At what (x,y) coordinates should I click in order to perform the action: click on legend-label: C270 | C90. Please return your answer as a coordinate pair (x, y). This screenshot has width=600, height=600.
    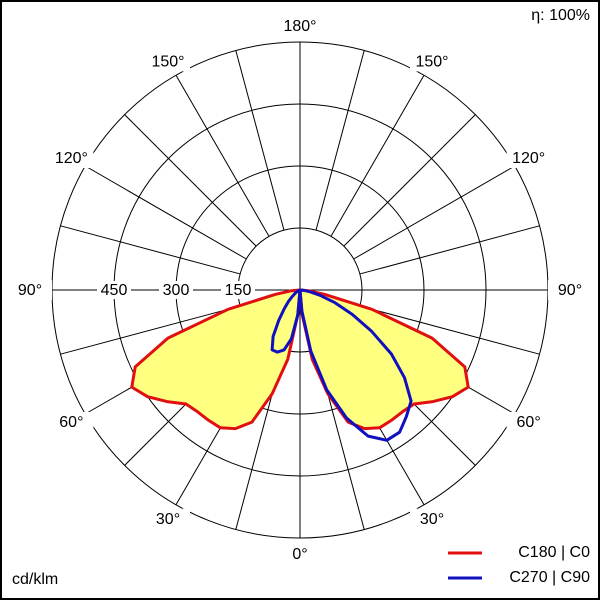
    Looking at the image, I should click on (549, 577).